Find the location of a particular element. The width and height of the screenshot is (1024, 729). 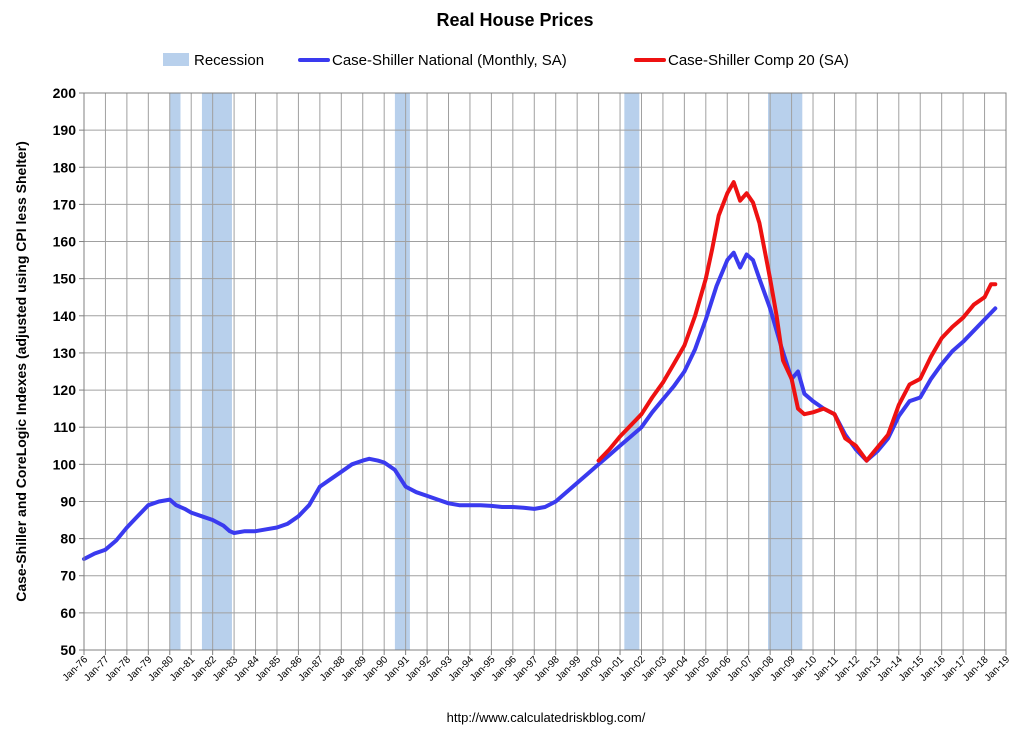

source-url: http://www.calculatedriskblog.com/ is located at coordinates (546, 717).